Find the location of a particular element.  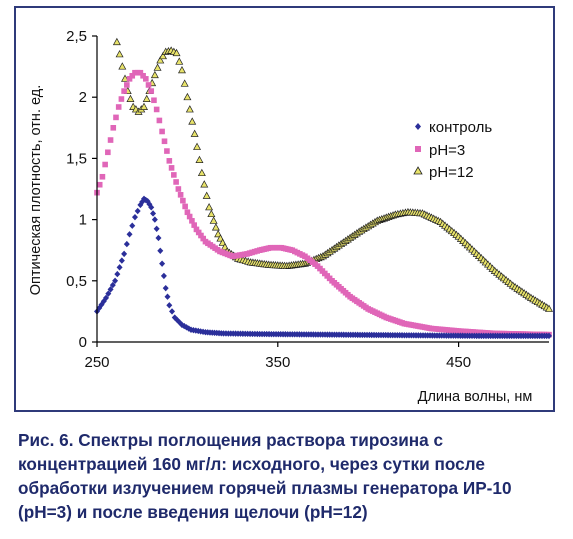

y-tick-label: 1,5 is located at coordinates (76, 158).